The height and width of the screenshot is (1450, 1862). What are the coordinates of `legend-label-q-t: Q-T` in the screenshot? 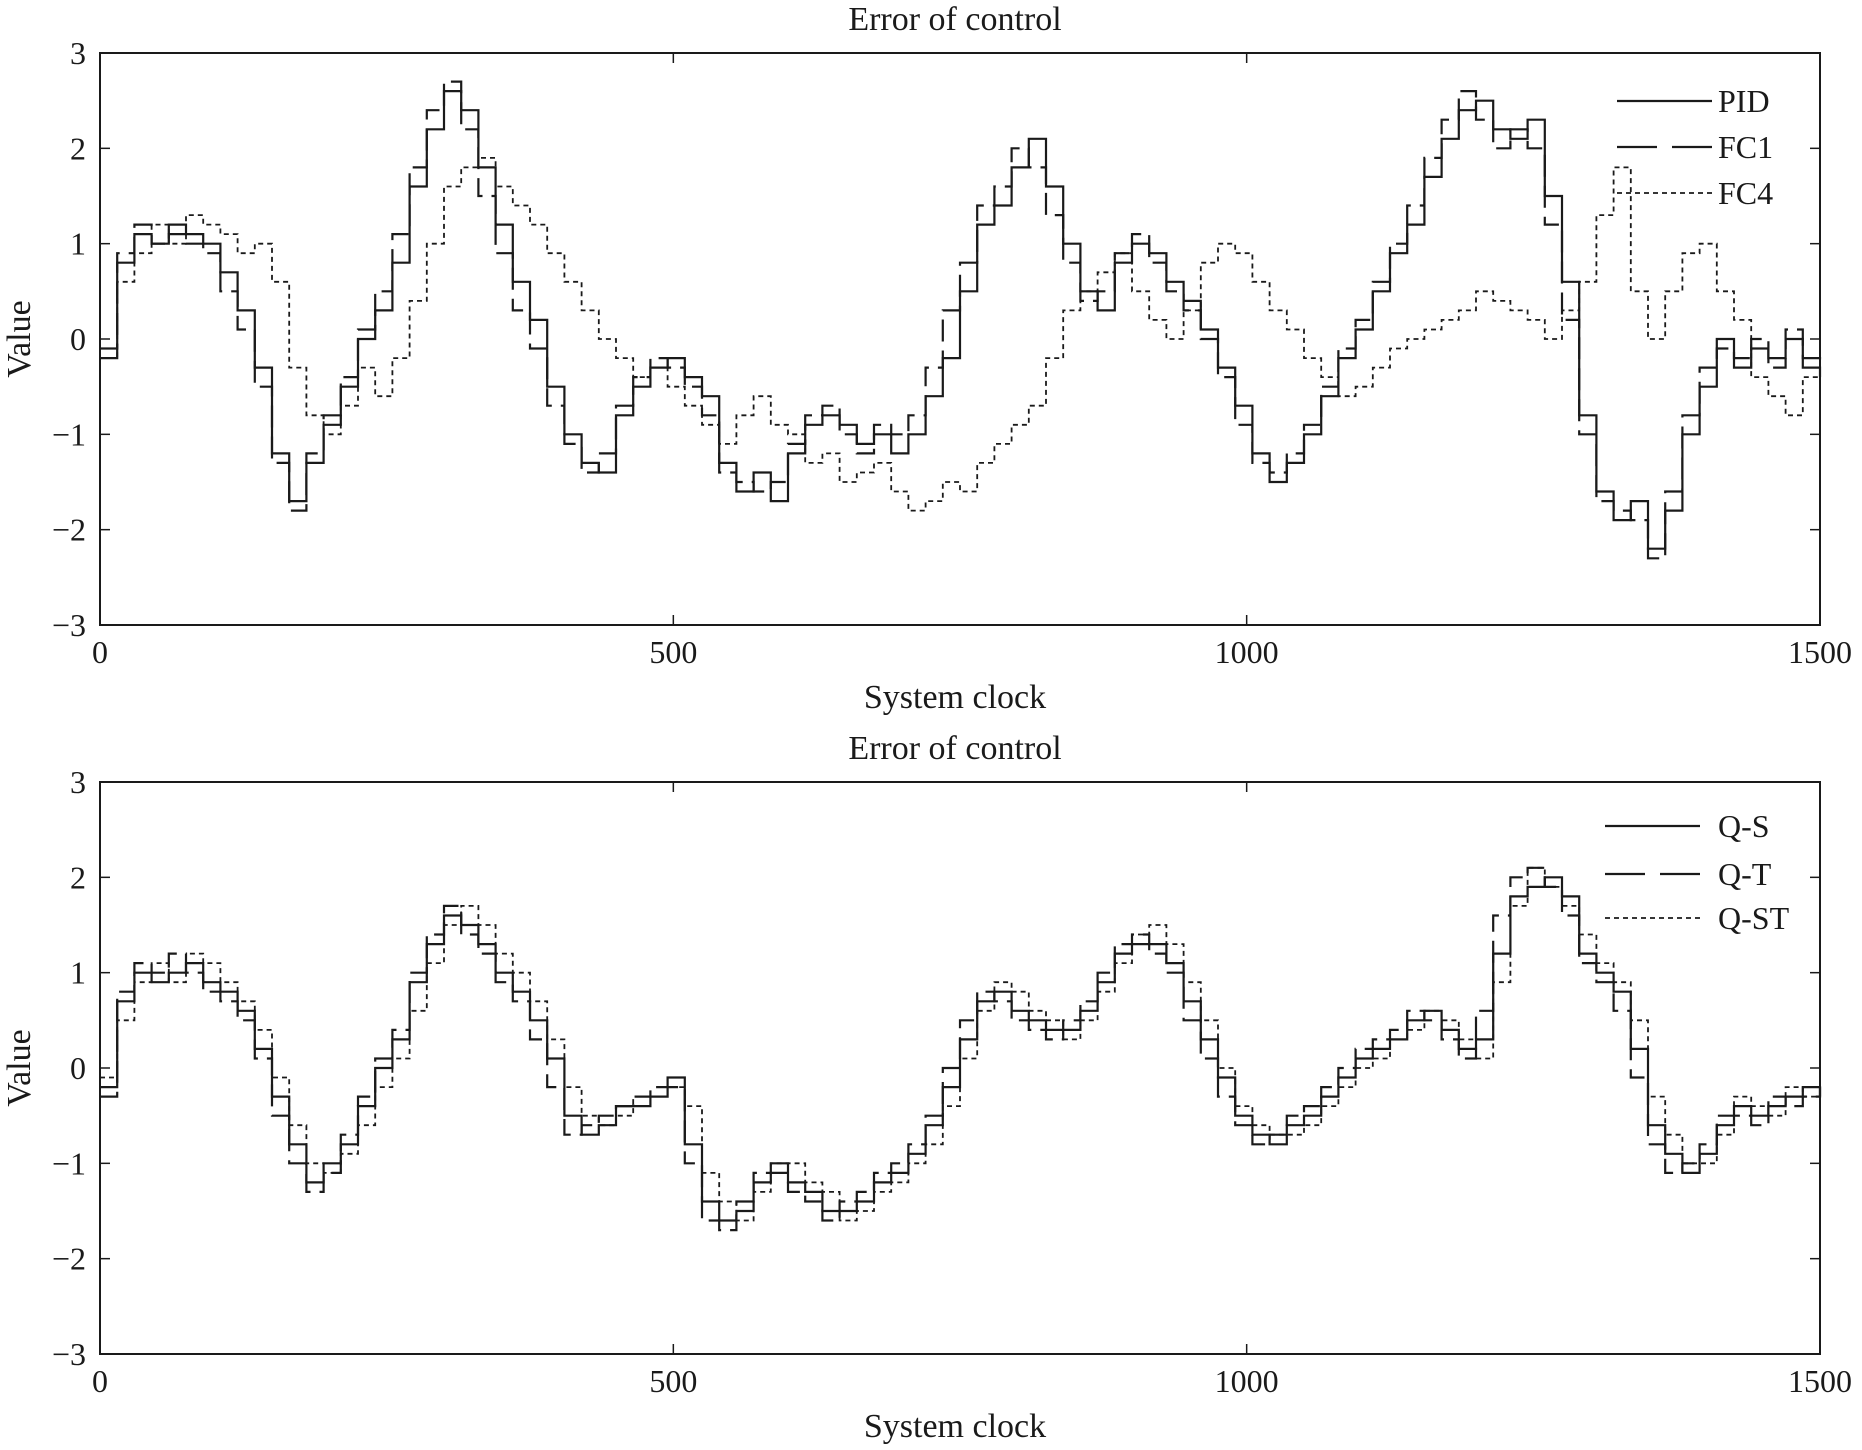 It's located at (1745, 874).